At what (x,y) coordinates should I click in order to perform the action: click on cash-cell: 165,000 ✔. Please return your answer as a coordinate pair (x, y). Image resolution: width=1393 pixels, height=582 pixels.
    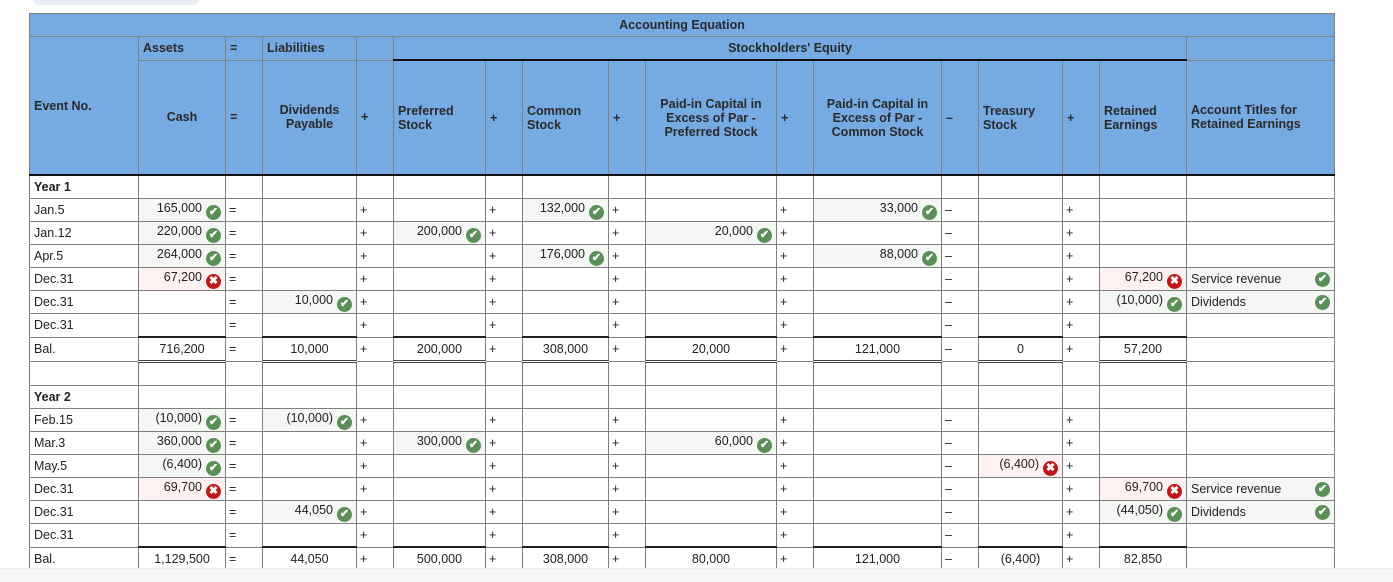
    Looking at the image, I should click on (182, 210).